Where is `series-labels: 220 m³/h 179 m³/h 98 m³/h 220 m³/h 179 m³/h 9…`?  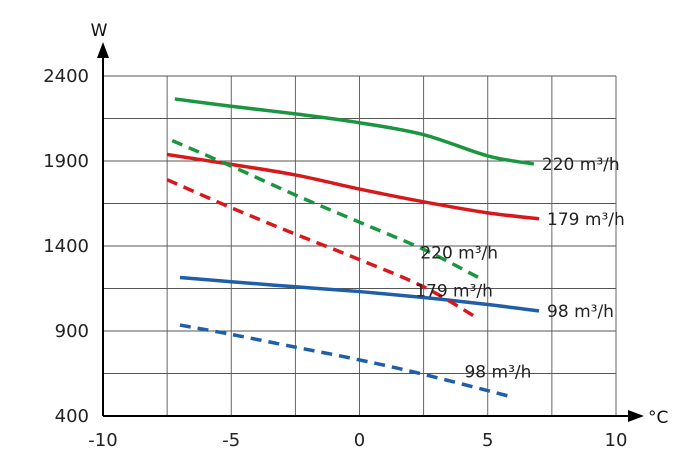
series-labels: 220 m³/h 179 m³/h 98 m³/h 220 m³/h 179 m³/h 9… is located at coordinates (520, 268).